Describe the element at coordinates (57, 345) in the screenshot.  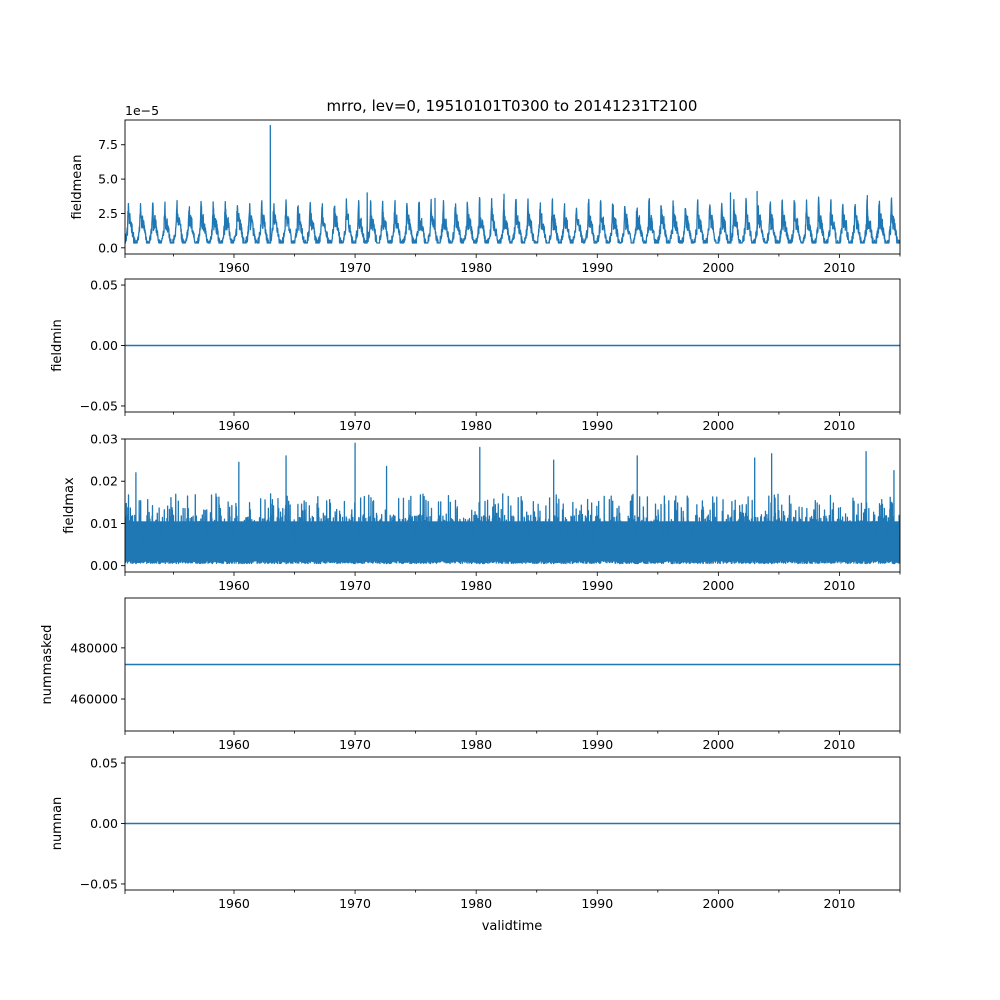
I see `y-axis-label-fieldmin: fieldmin` at that location.